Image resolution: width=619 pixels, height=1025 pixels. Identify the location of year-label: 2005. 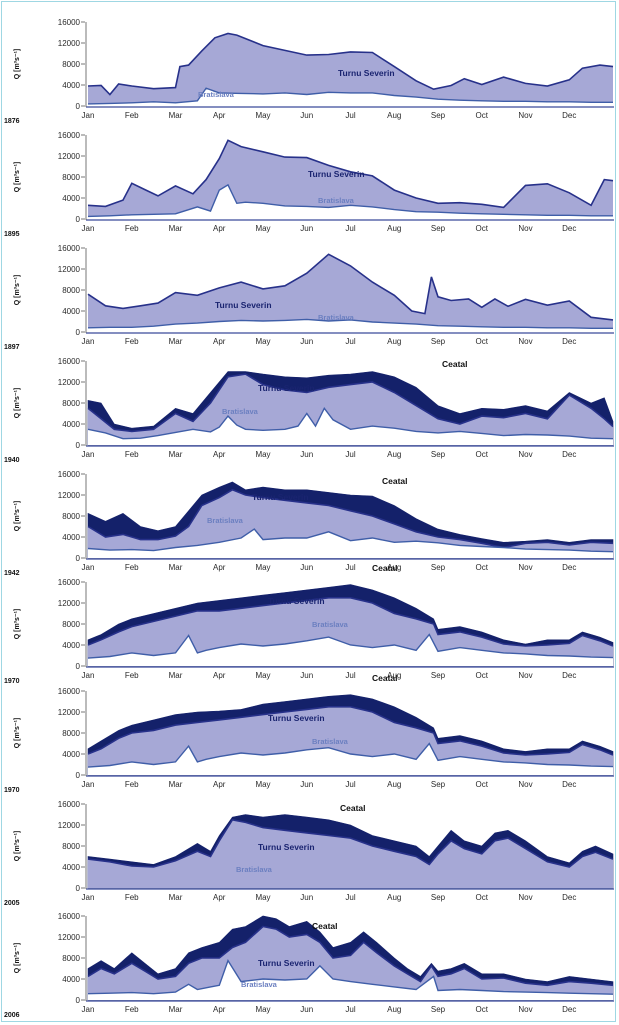
(12, 903).